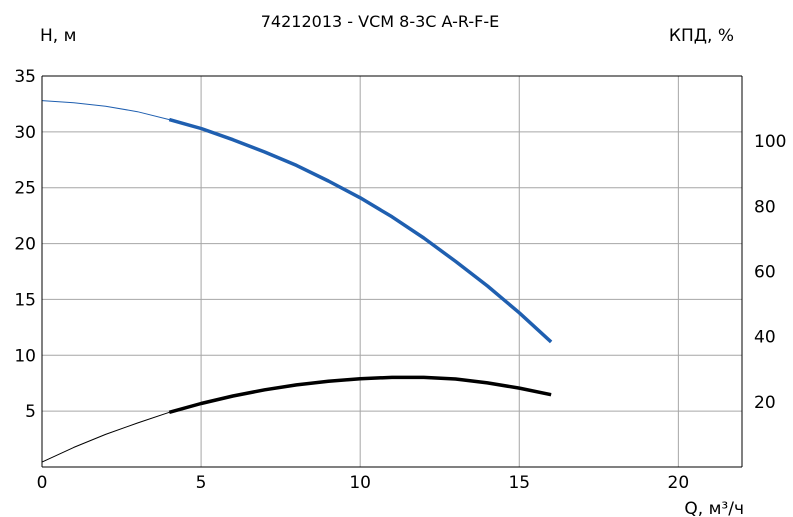 The height and width of the screenshot is (517, 793). What do you see at coordinates (25, 356) in the screenshot?
I see `y-left-tick-label: 10` at bounding box center [25, 356].